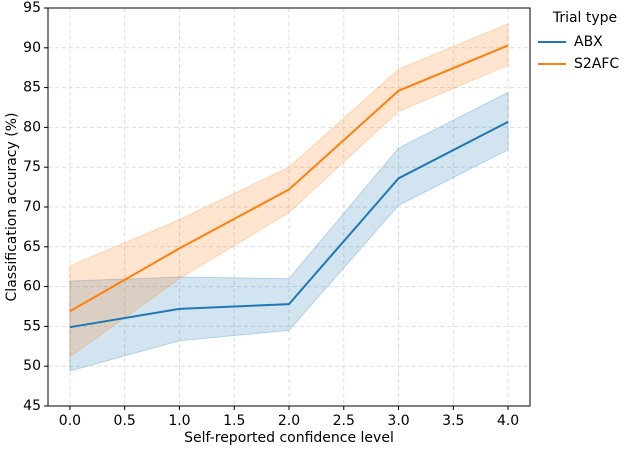 The width and height of the screenshot is (630, 454). Describe the element at coordinates (596, 64) in the screenshot. I see `legend-label: S2AFC` at that location.